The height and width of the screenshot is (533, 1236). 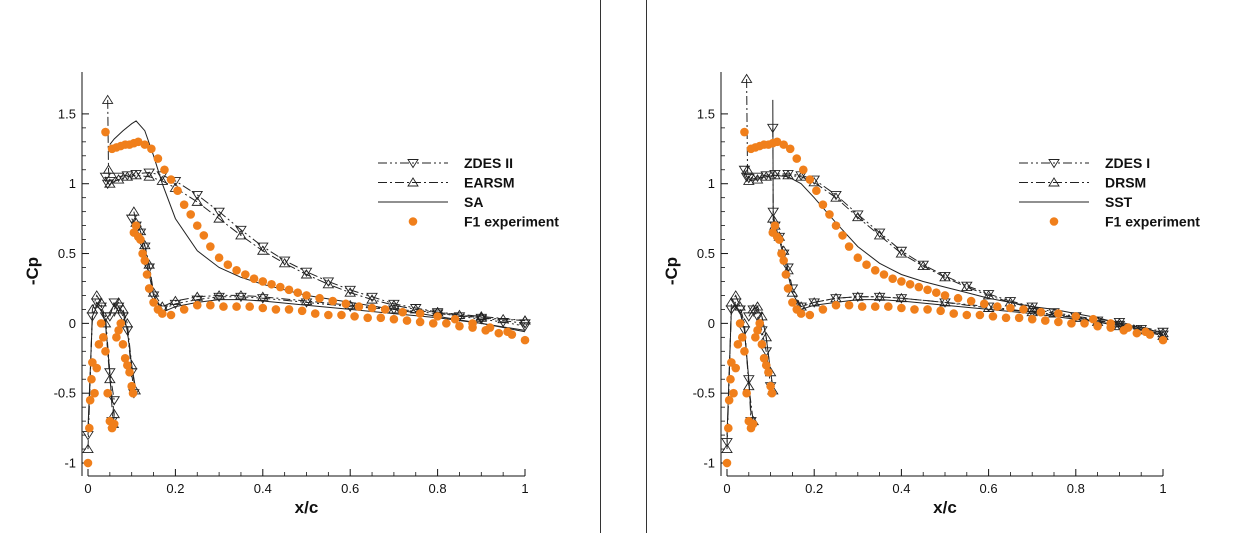 I want to click on y-tick-label: 0, so click(x=711, y=323).